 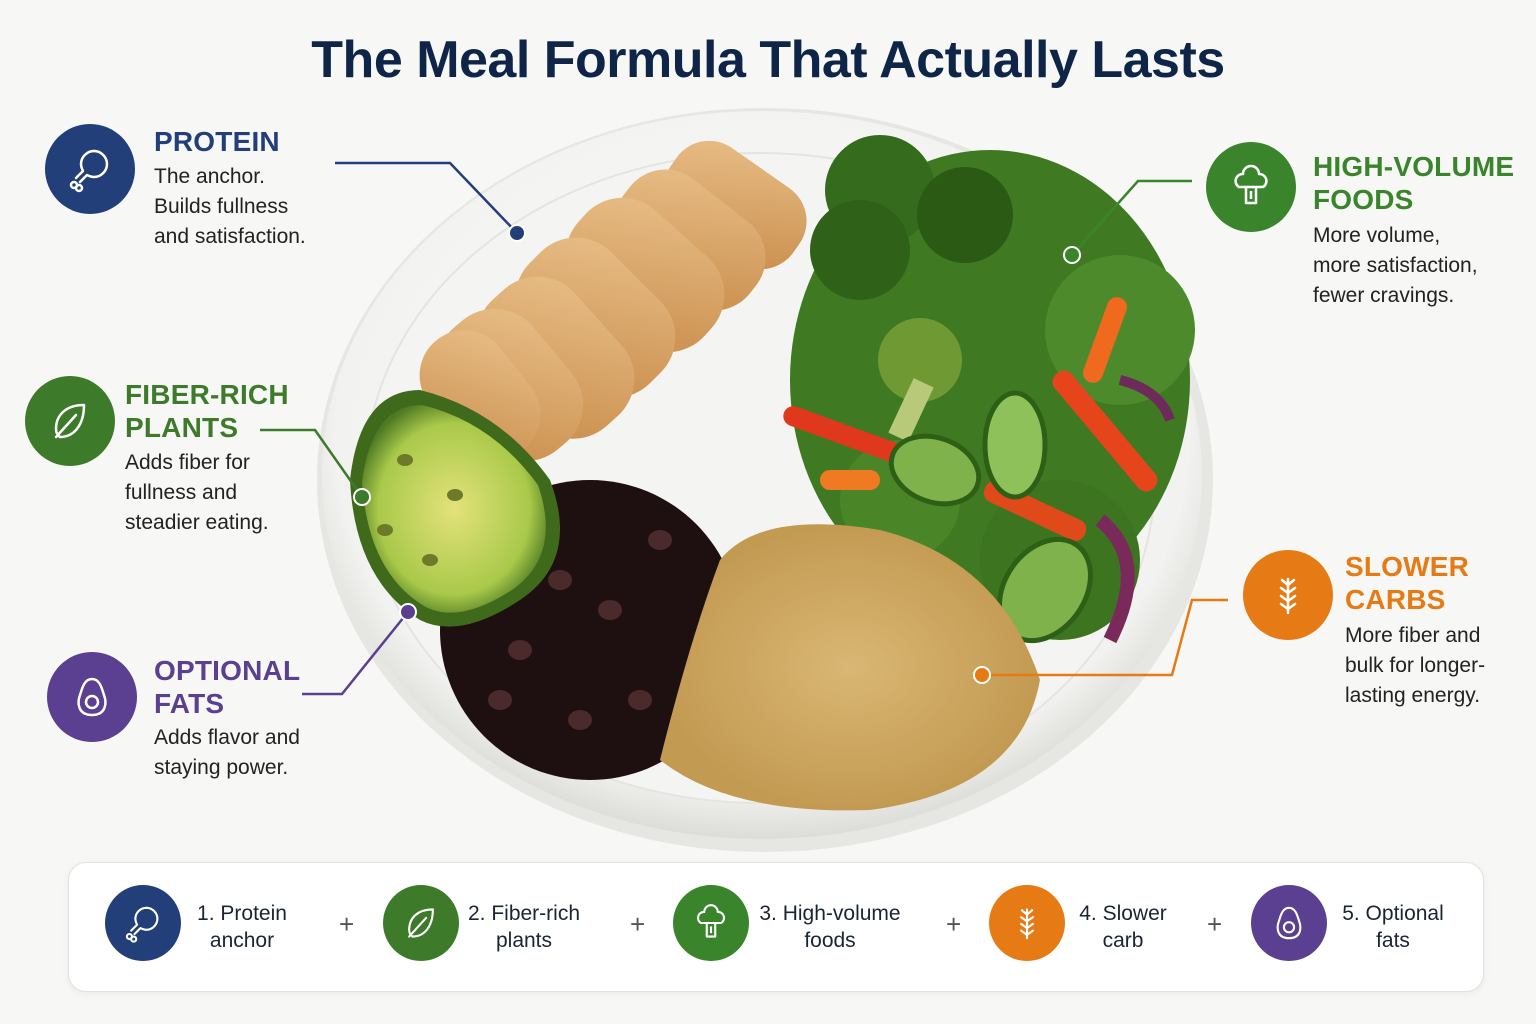 What do you see at coordinates (1131, 217) in the screenshot?
I see `volume-leader` at bounding box center [1131, 217].